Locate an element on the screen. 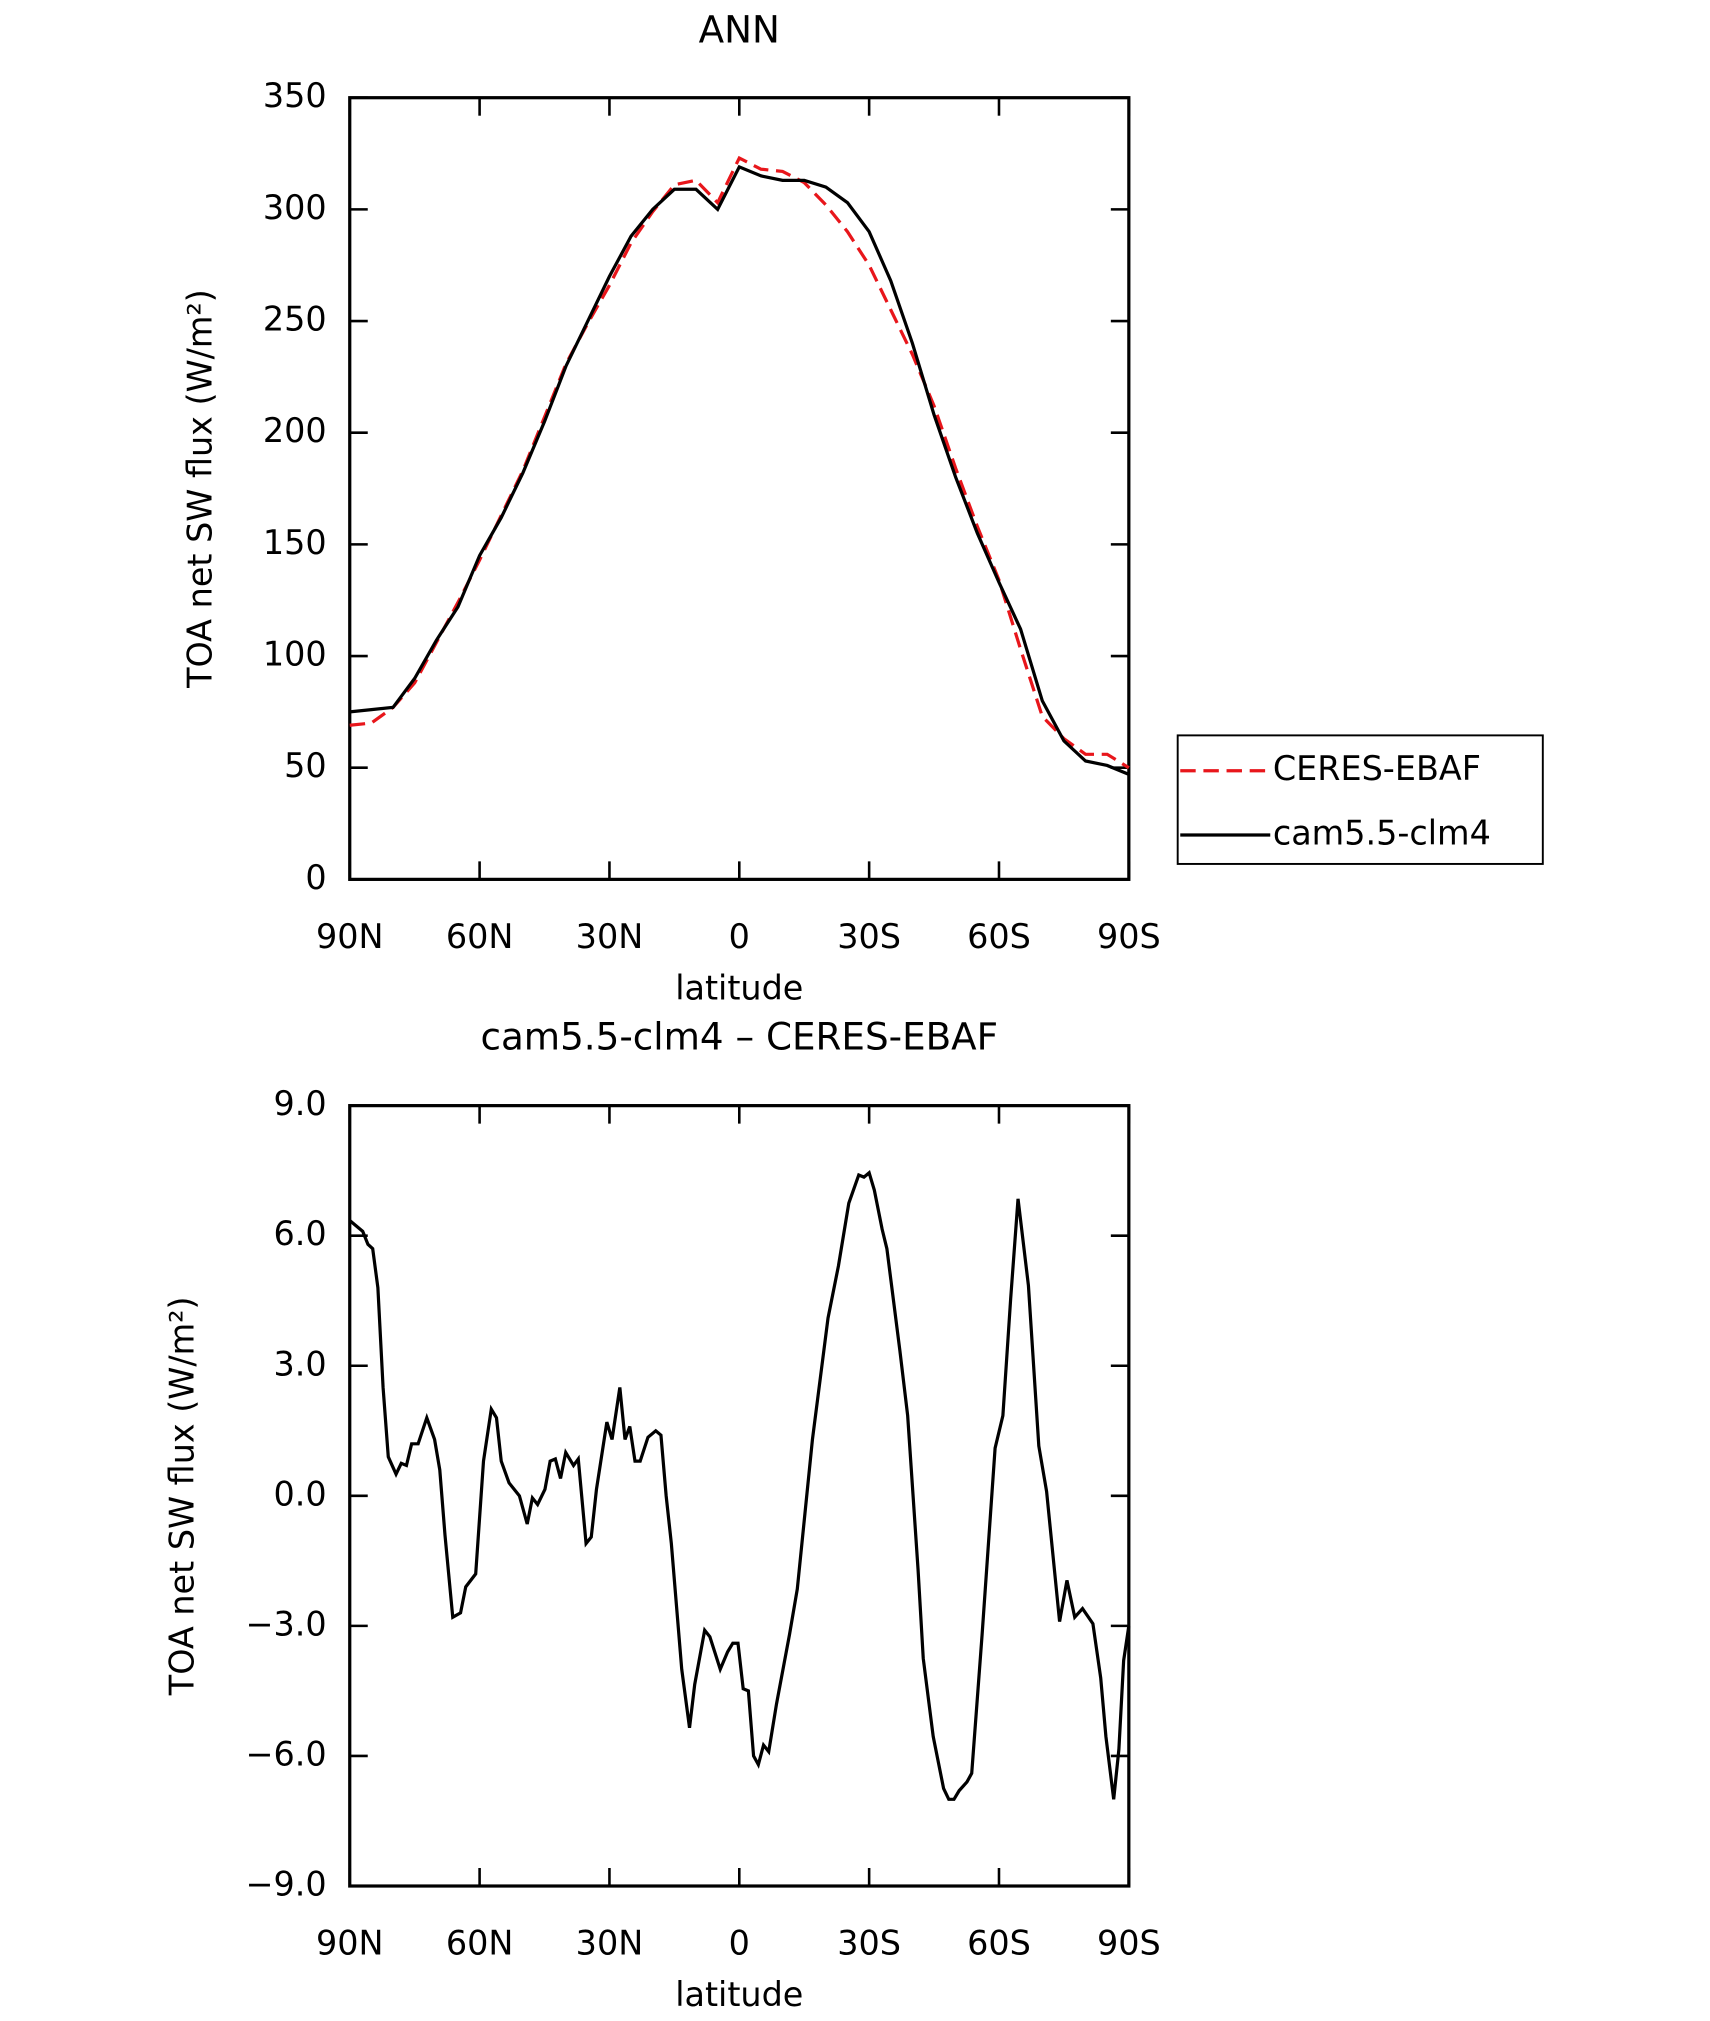  y-tick-label: 300 is located at coordinates (295, 207).